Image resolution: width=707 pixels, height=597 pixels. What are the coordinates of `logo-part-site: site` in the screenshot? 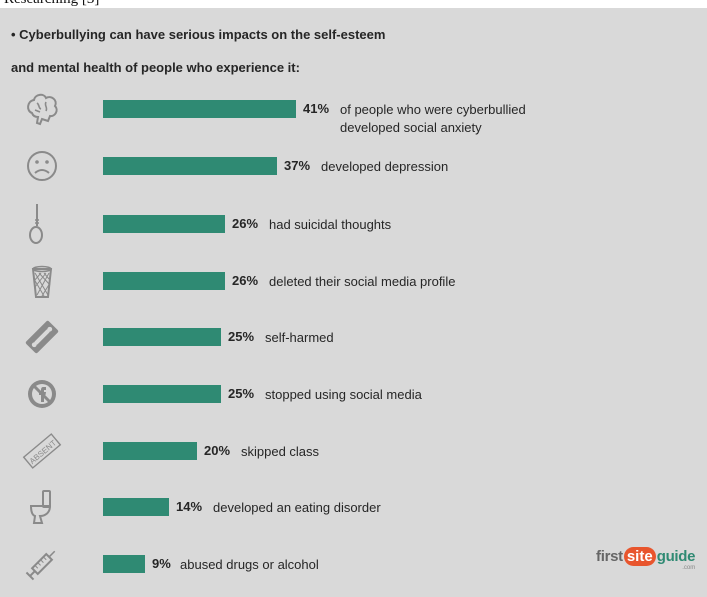 It's located at (639, 556).